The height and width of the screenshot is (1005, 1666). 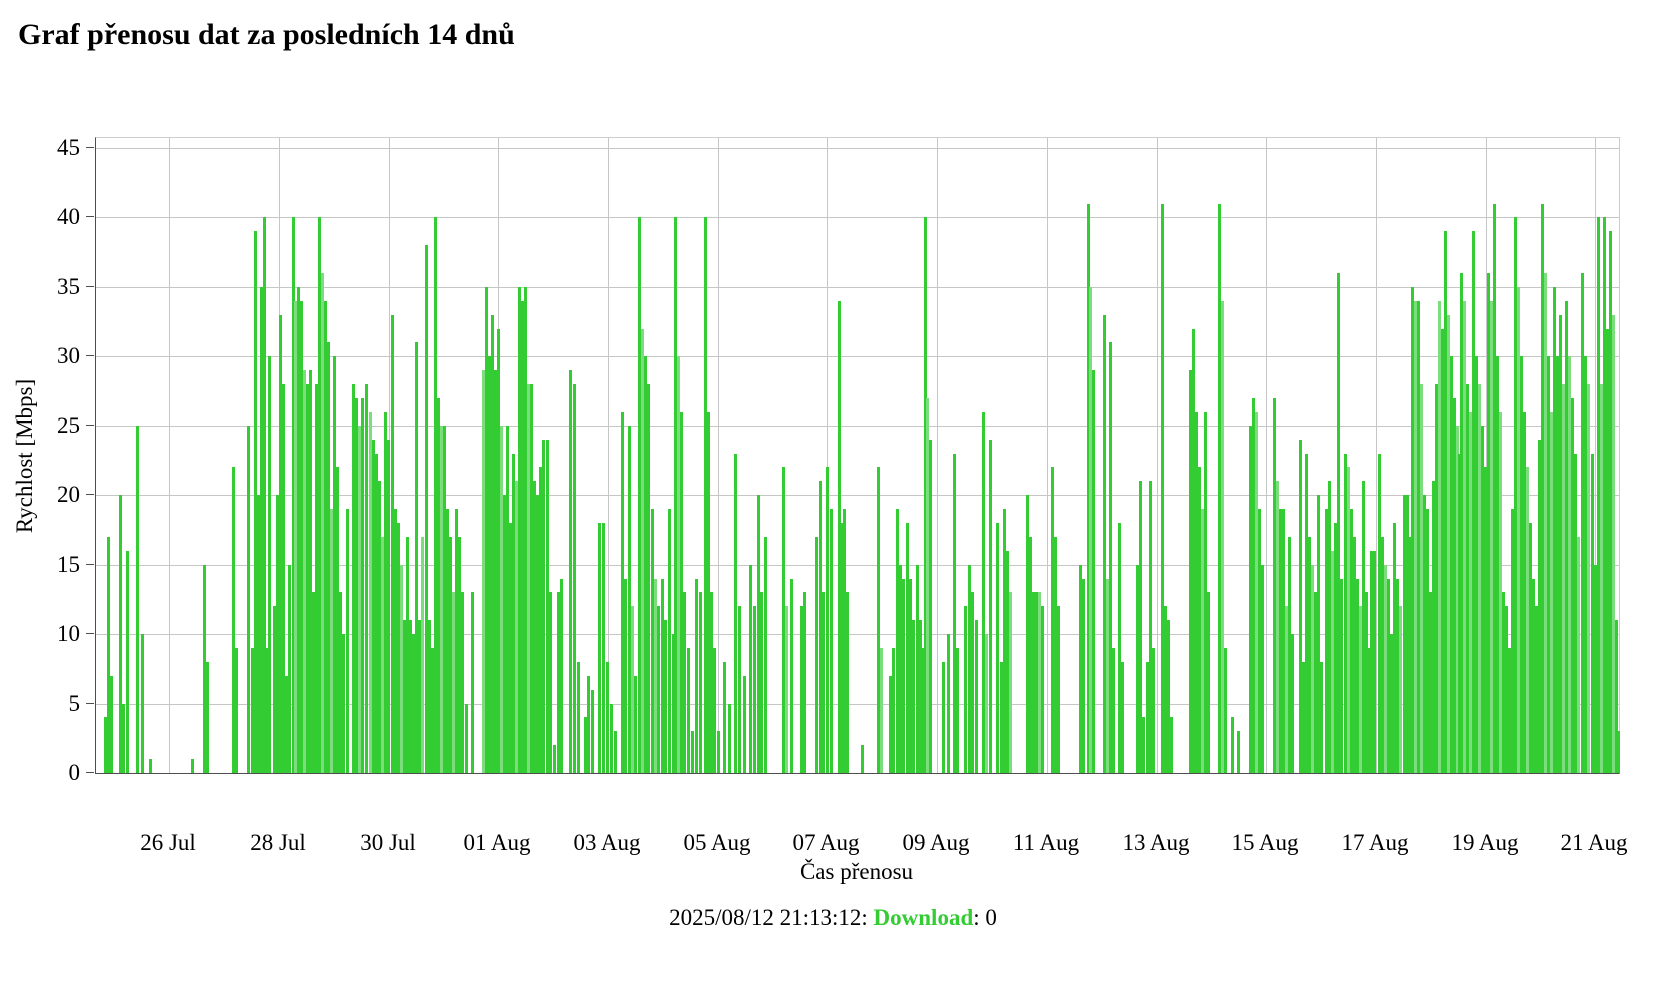 I want to click on x-tick-label: 03 Aug, so click(x=607, y=842).